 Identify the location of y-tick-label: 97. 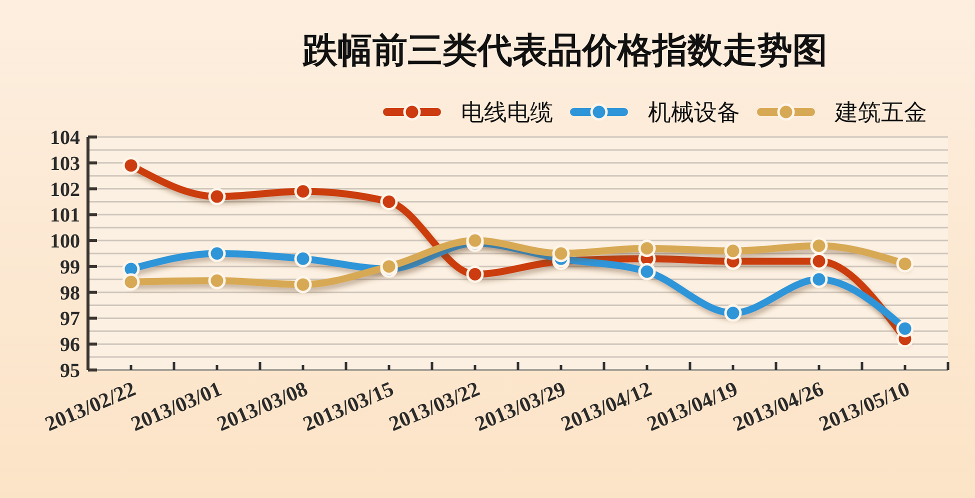
(70, 319).